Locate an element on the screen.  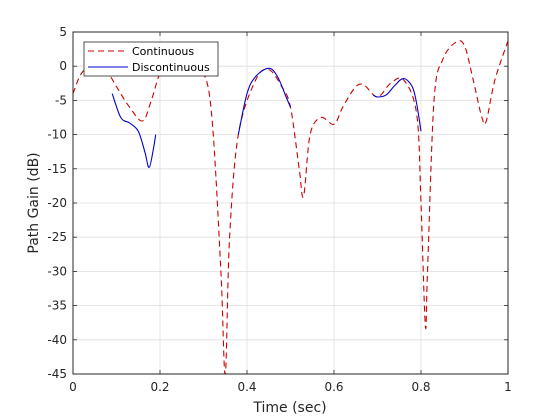
y-tick-label: -25 is located at coordinates (57, 237).